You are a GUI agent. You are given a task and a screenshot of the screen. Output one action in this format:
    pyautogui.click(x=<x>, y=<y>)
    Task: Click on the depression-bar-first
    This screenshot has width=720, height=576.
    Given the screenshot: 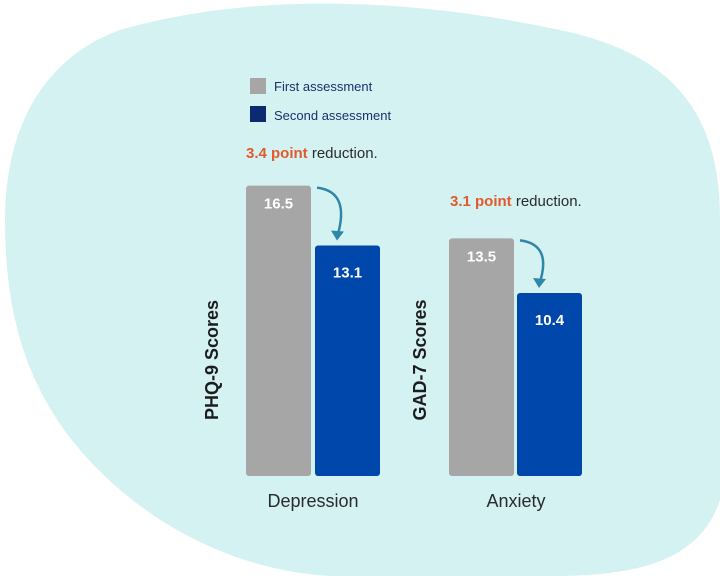 What is the action you would take?
    pyautogui.click(x=278, y=330)
    